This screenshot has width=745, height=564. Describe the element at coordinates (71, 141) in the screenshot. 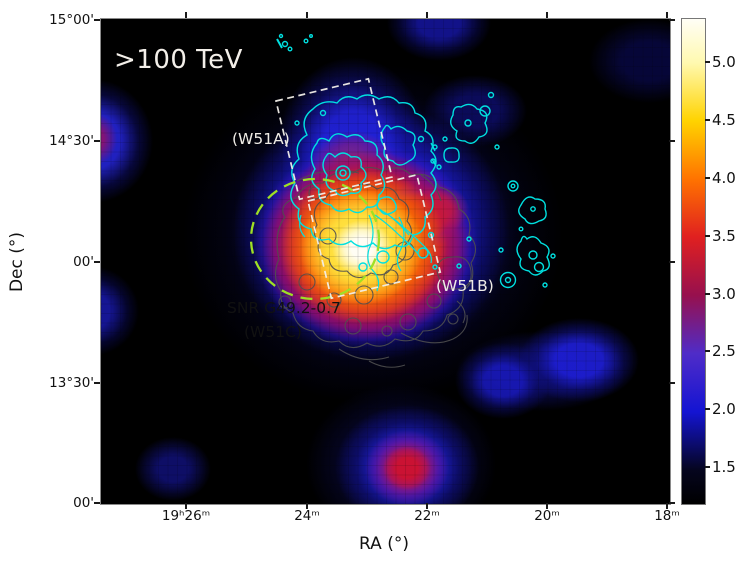

I see `y-tick-label: 14°30'` at that location.